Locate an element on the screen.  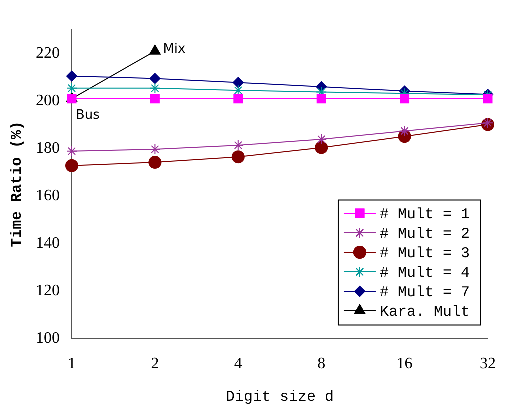
x-tick-label: 1 is located at coordinates (72, 364).